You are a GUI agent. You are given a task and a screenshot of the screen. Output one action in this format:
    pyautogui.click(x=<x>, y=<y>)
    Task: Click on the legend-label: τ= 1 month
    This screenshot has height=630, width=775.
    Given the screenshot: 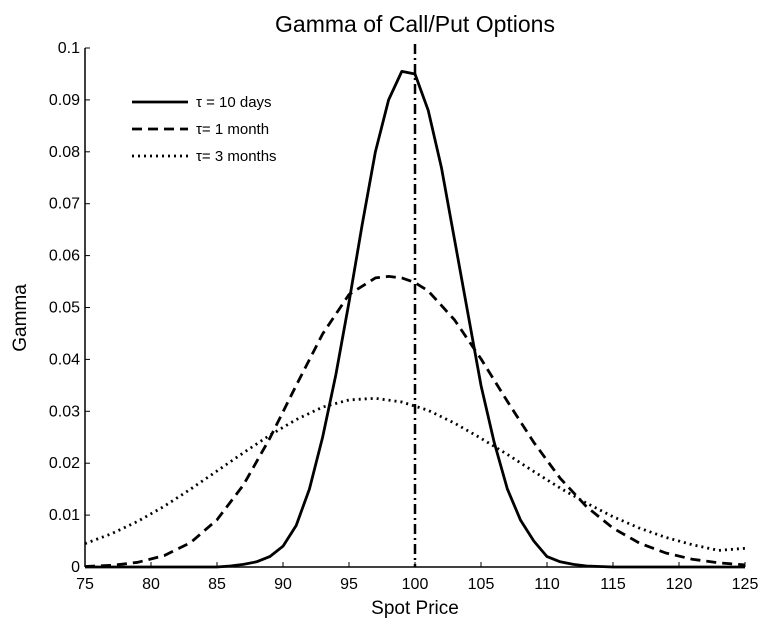 What is the action you would take?
    pyautogui.click(x=232, y=129)
    